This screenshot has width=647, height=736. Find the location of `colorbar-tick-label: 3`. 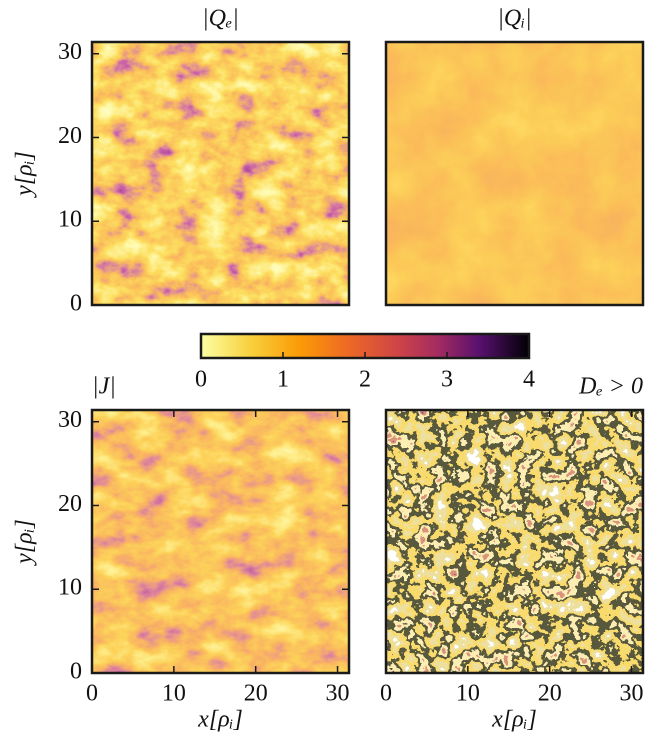

colorbar-tick-label: 3 is located at coordinates (447, 380).